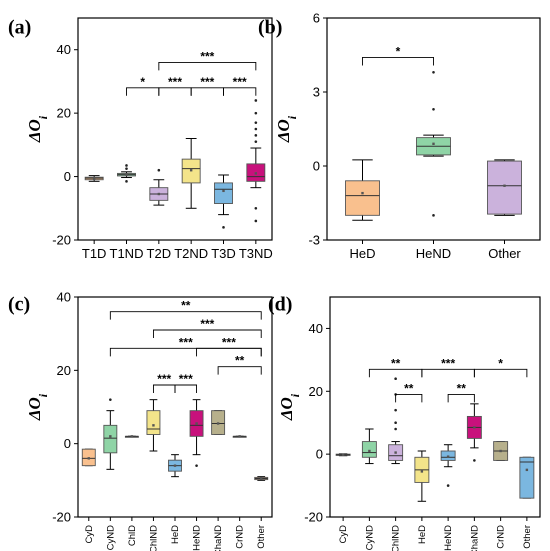 The image size is (550, 551). Describe the element at coordinates (343, 534) in the screenshot. I see `x-tick-label: CyD` at that location.